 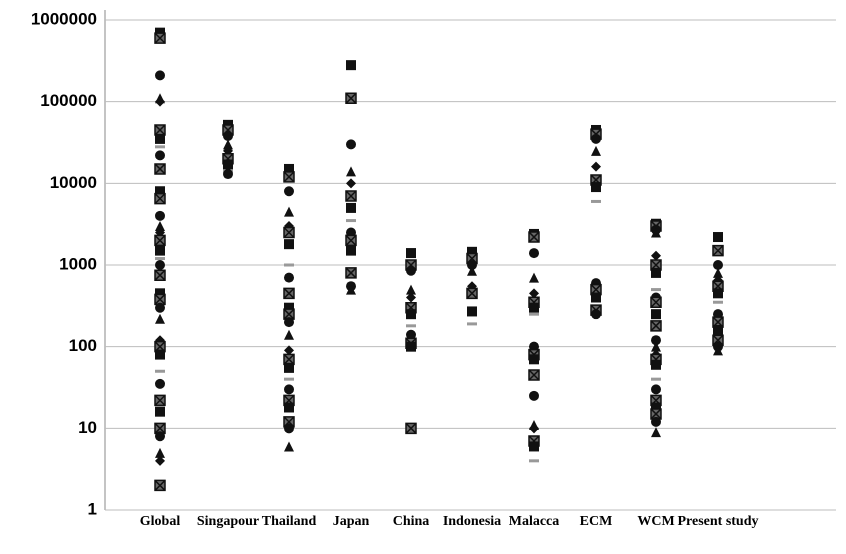 I want to click on x-tick-label: Global, so click(x=160, y=521).